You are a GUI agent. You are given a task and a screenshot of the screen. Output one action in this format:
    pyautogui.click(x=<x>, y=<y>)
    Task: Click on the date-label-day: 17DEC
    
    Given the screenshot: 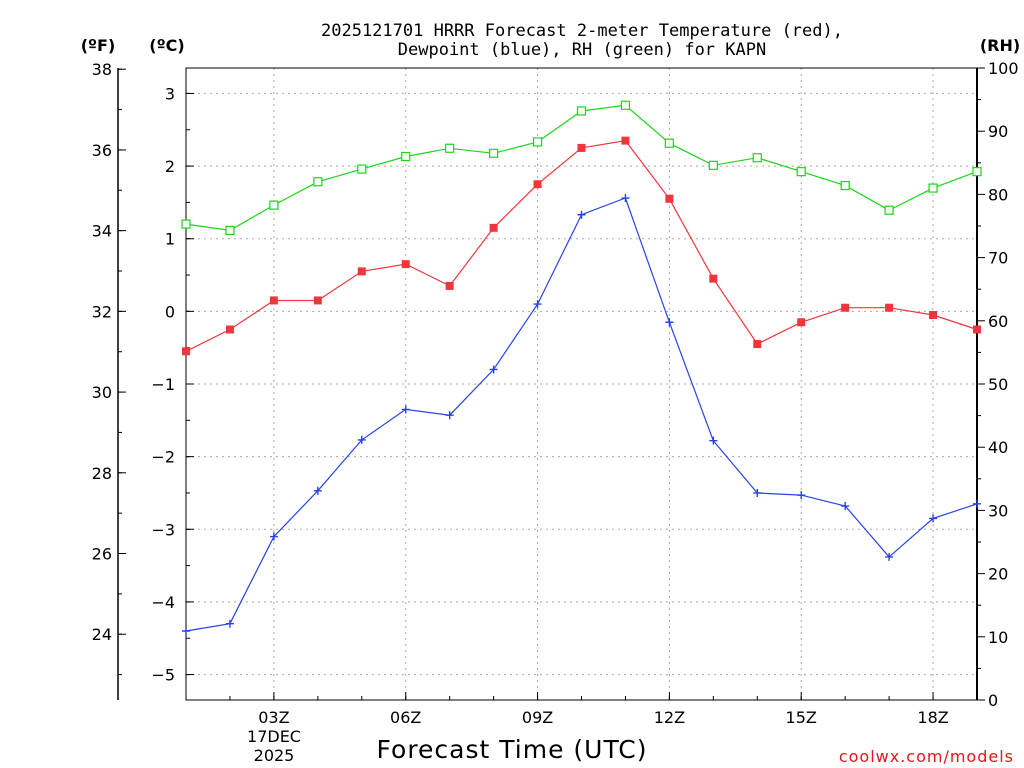 What is the action you would take?
    pyautogui.click(x=274, y=736)
    